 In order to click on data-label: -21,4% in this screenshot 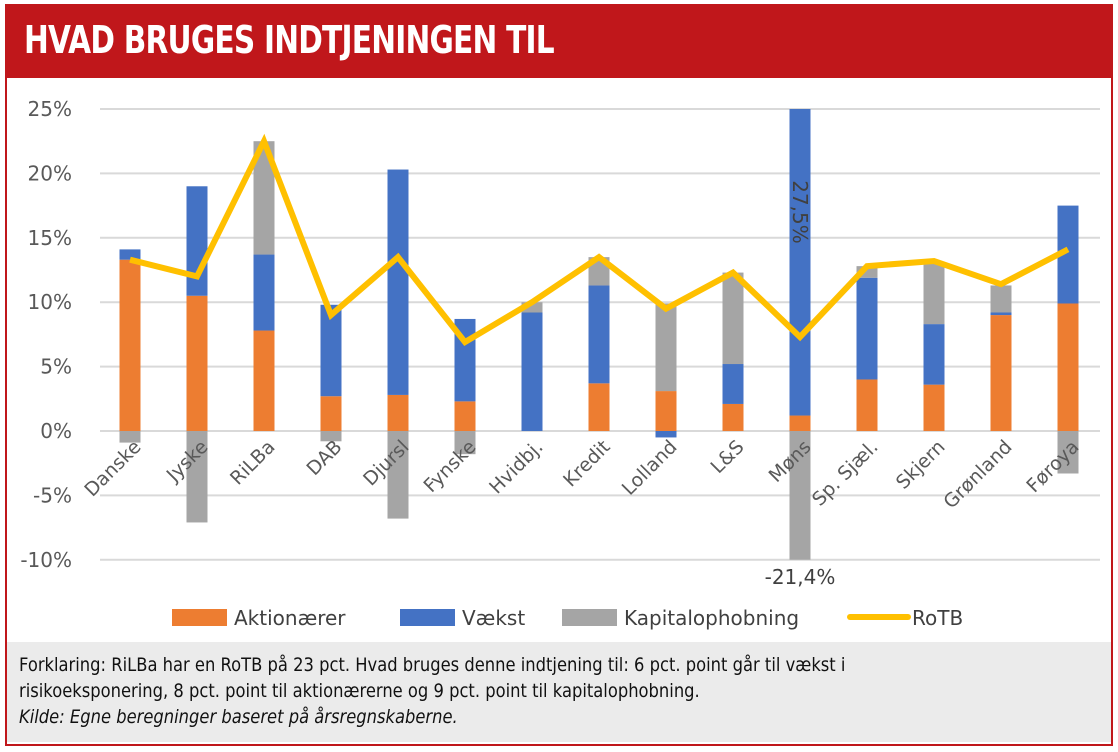, I will do `click(800, 577)`.